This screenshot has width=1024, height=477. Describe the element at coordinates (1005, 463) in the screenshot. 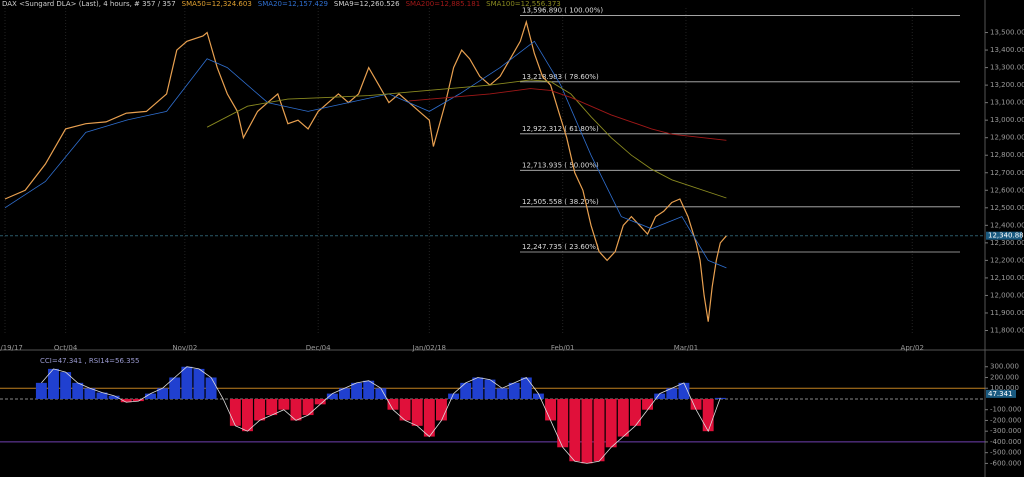

I see `y-tick-label: -600.000` at that location.